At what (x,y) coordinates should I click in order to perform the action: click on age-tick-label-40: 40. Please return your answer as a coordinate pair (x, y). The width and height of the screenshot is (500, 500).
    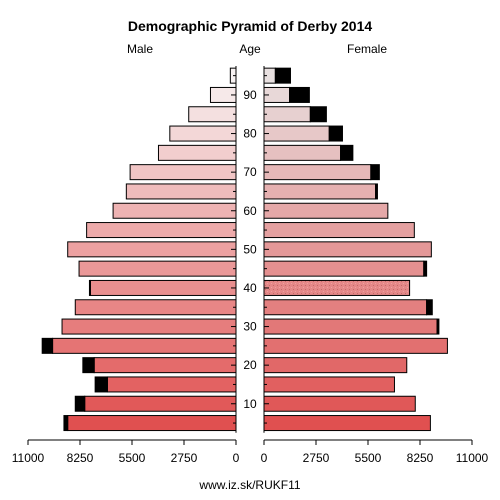
    Looking at the image, I should click on (250, 288).